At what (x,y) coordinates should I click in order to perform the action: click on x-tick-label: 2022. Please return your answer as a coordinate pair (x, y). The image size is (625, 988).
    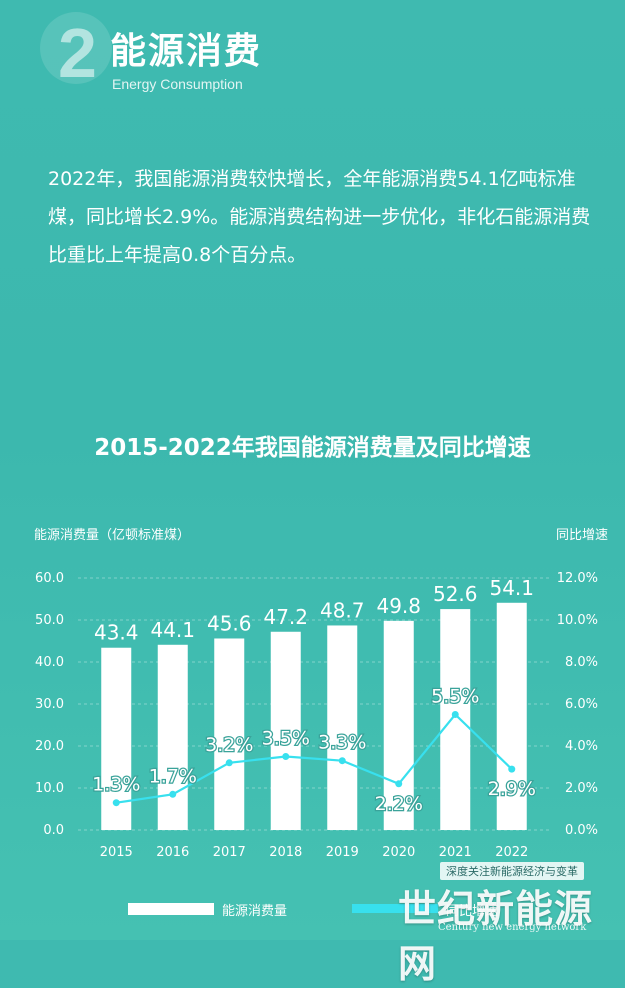
    Looking at the image, I should click on (511, 852).